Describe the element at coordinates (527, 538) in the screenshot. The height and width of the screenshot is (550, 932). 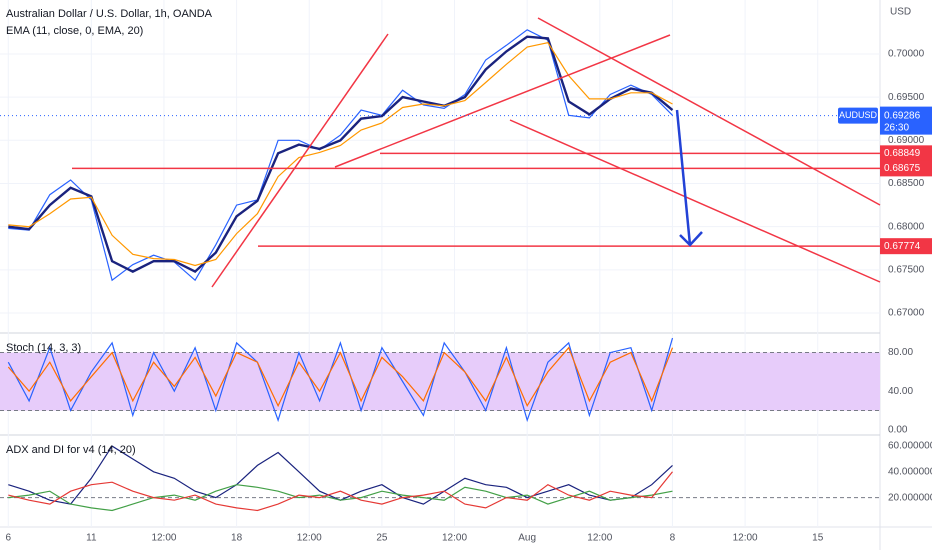
I see `x-tick-label: Aug` at that location.